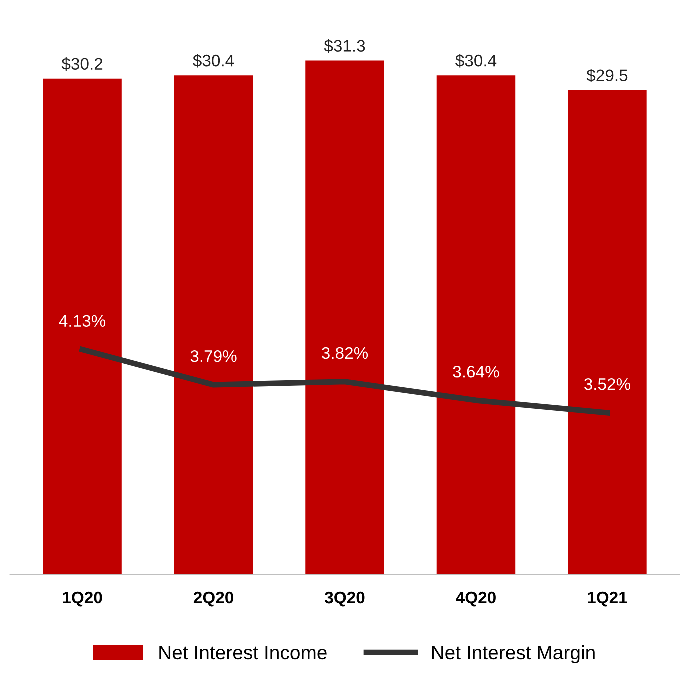 The width and height of the screenshot is (690, 681). I want to click on data-label: $29.5, so click(607, 75).